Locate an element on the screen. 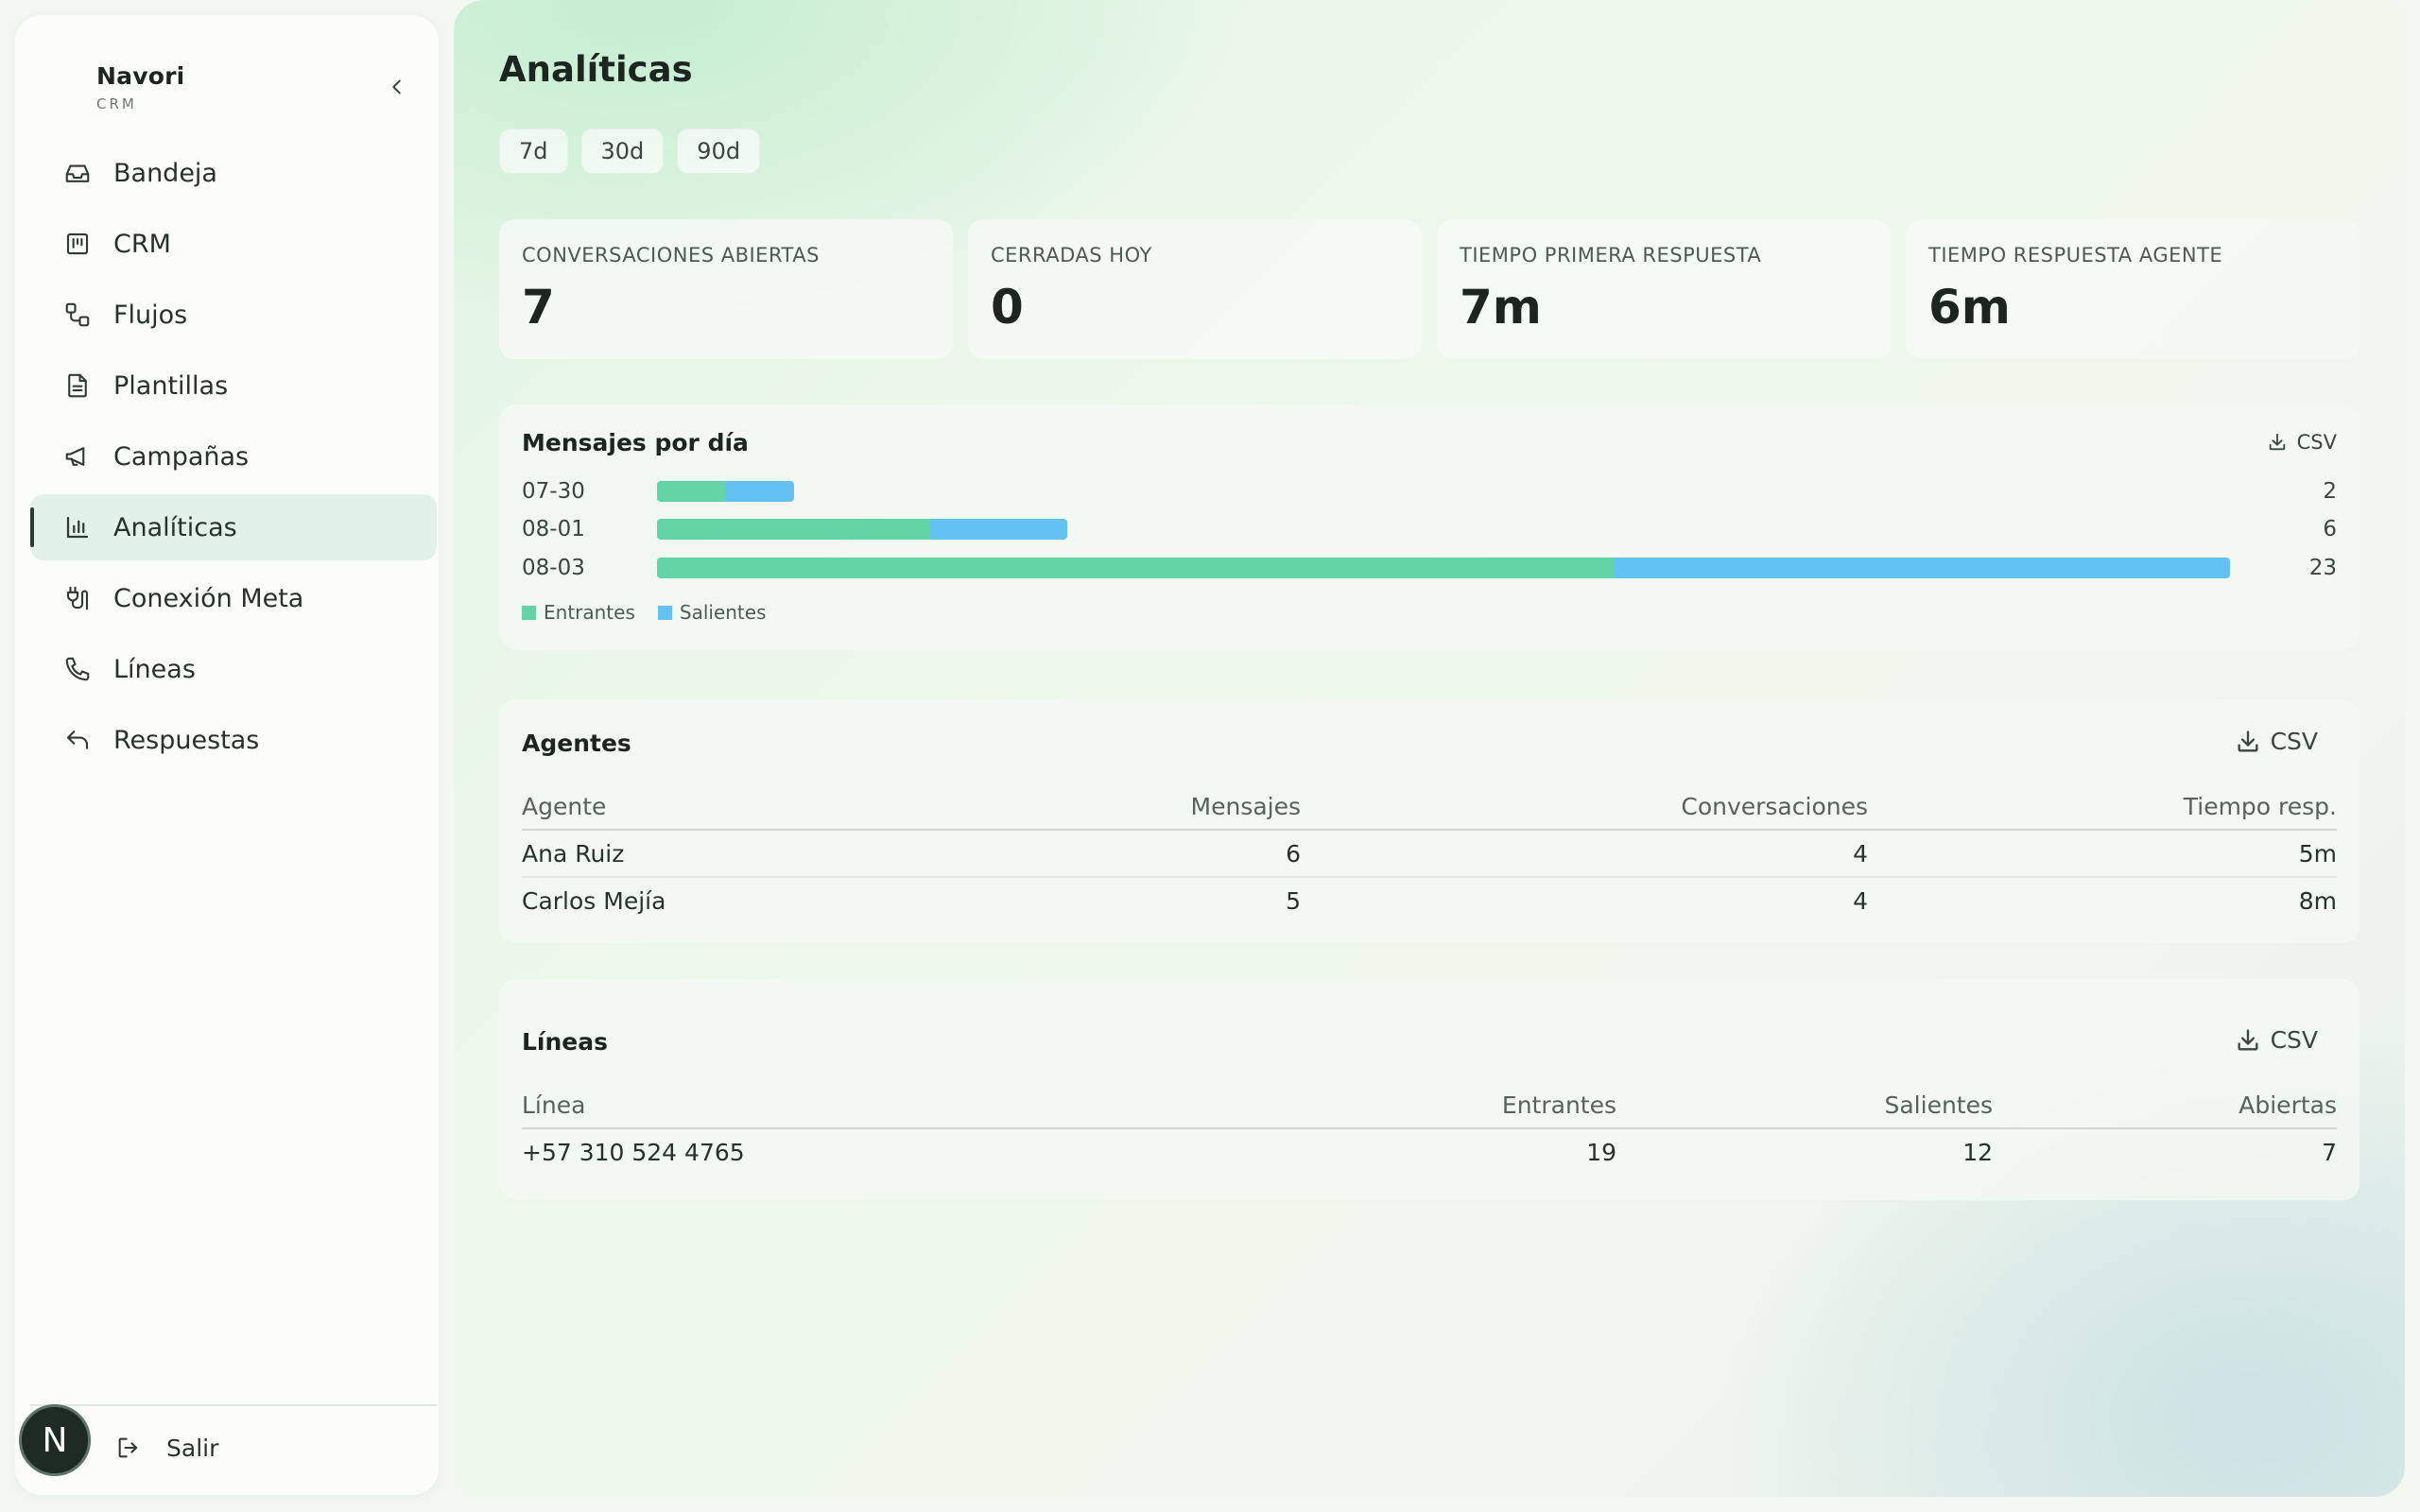 Image resolution: width=2420 pixels, height=1512 pixels. chart-total-label: 6 is located at coordinates (2330, 529).